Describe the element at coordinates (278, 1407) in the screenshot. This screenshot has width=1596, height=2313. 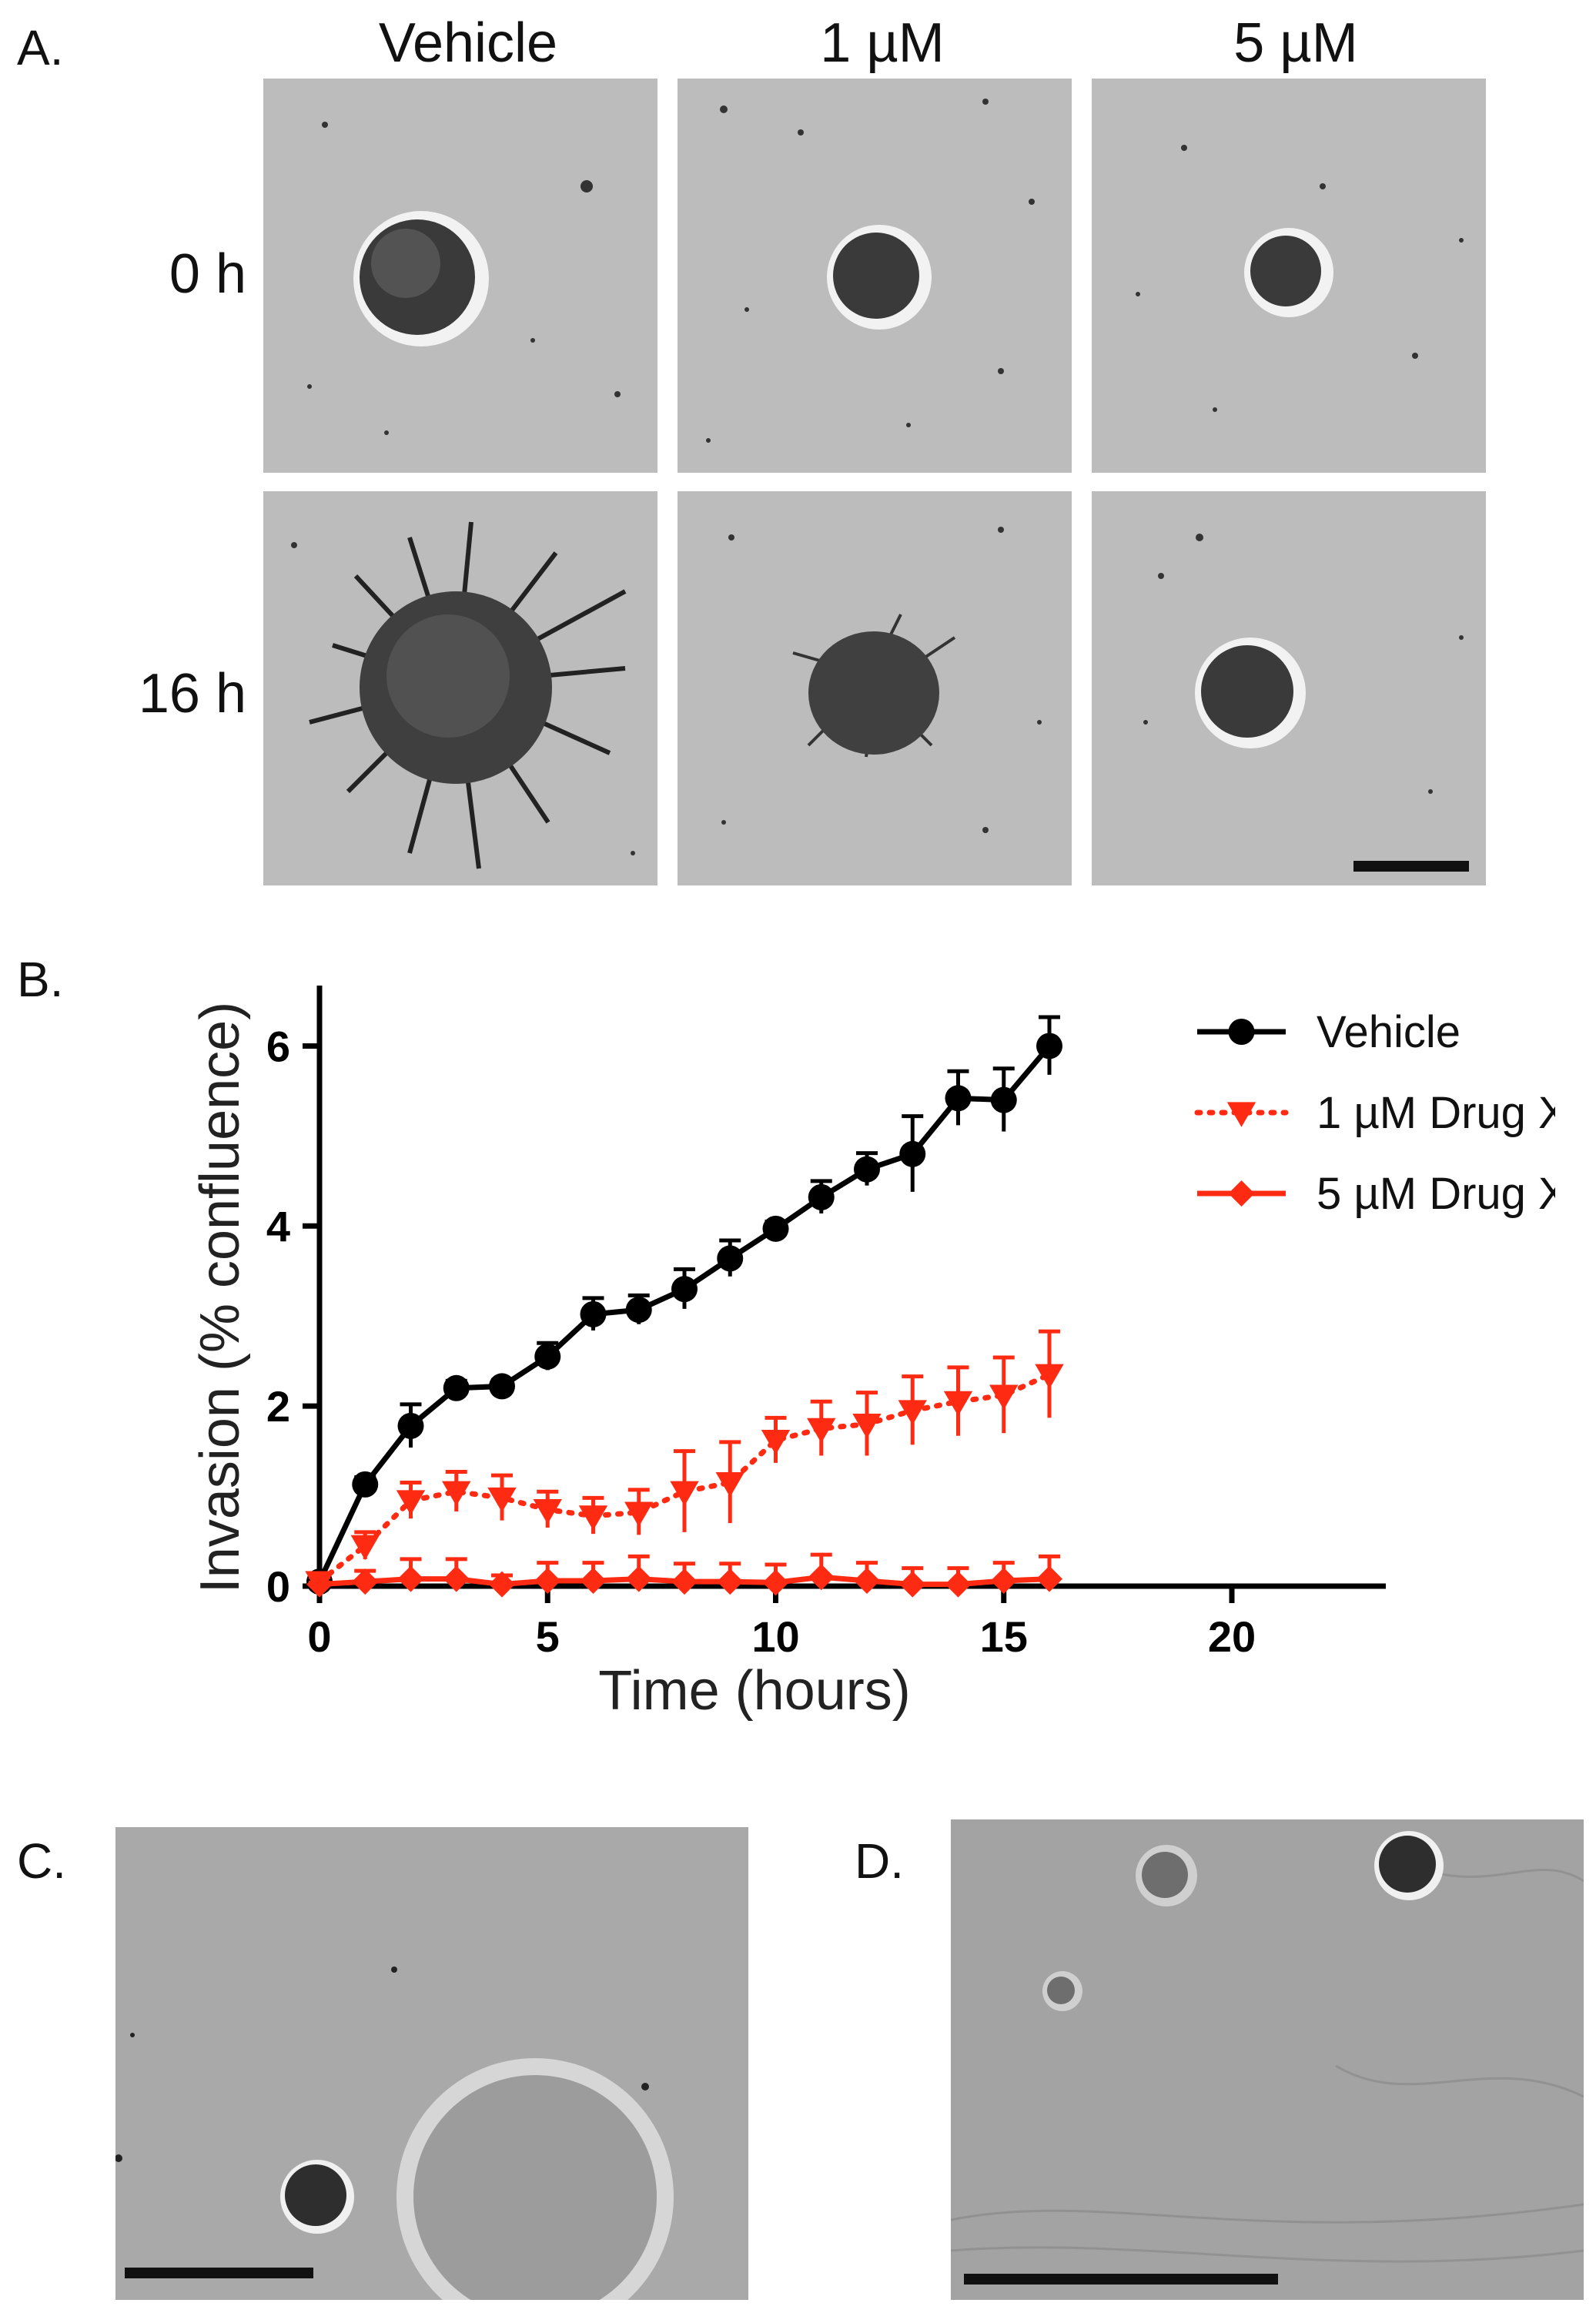
I see `y-tick-label: 2` at that location.